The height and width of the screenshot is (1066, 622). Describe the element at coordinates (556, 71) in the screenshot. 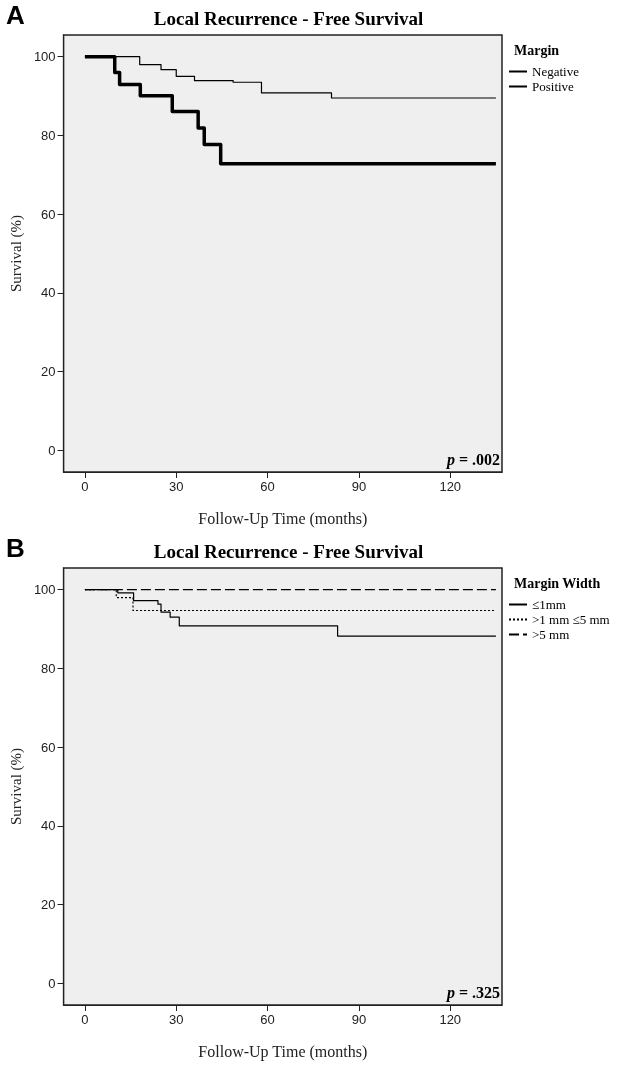

I see `legend-label: Negative` at that location.